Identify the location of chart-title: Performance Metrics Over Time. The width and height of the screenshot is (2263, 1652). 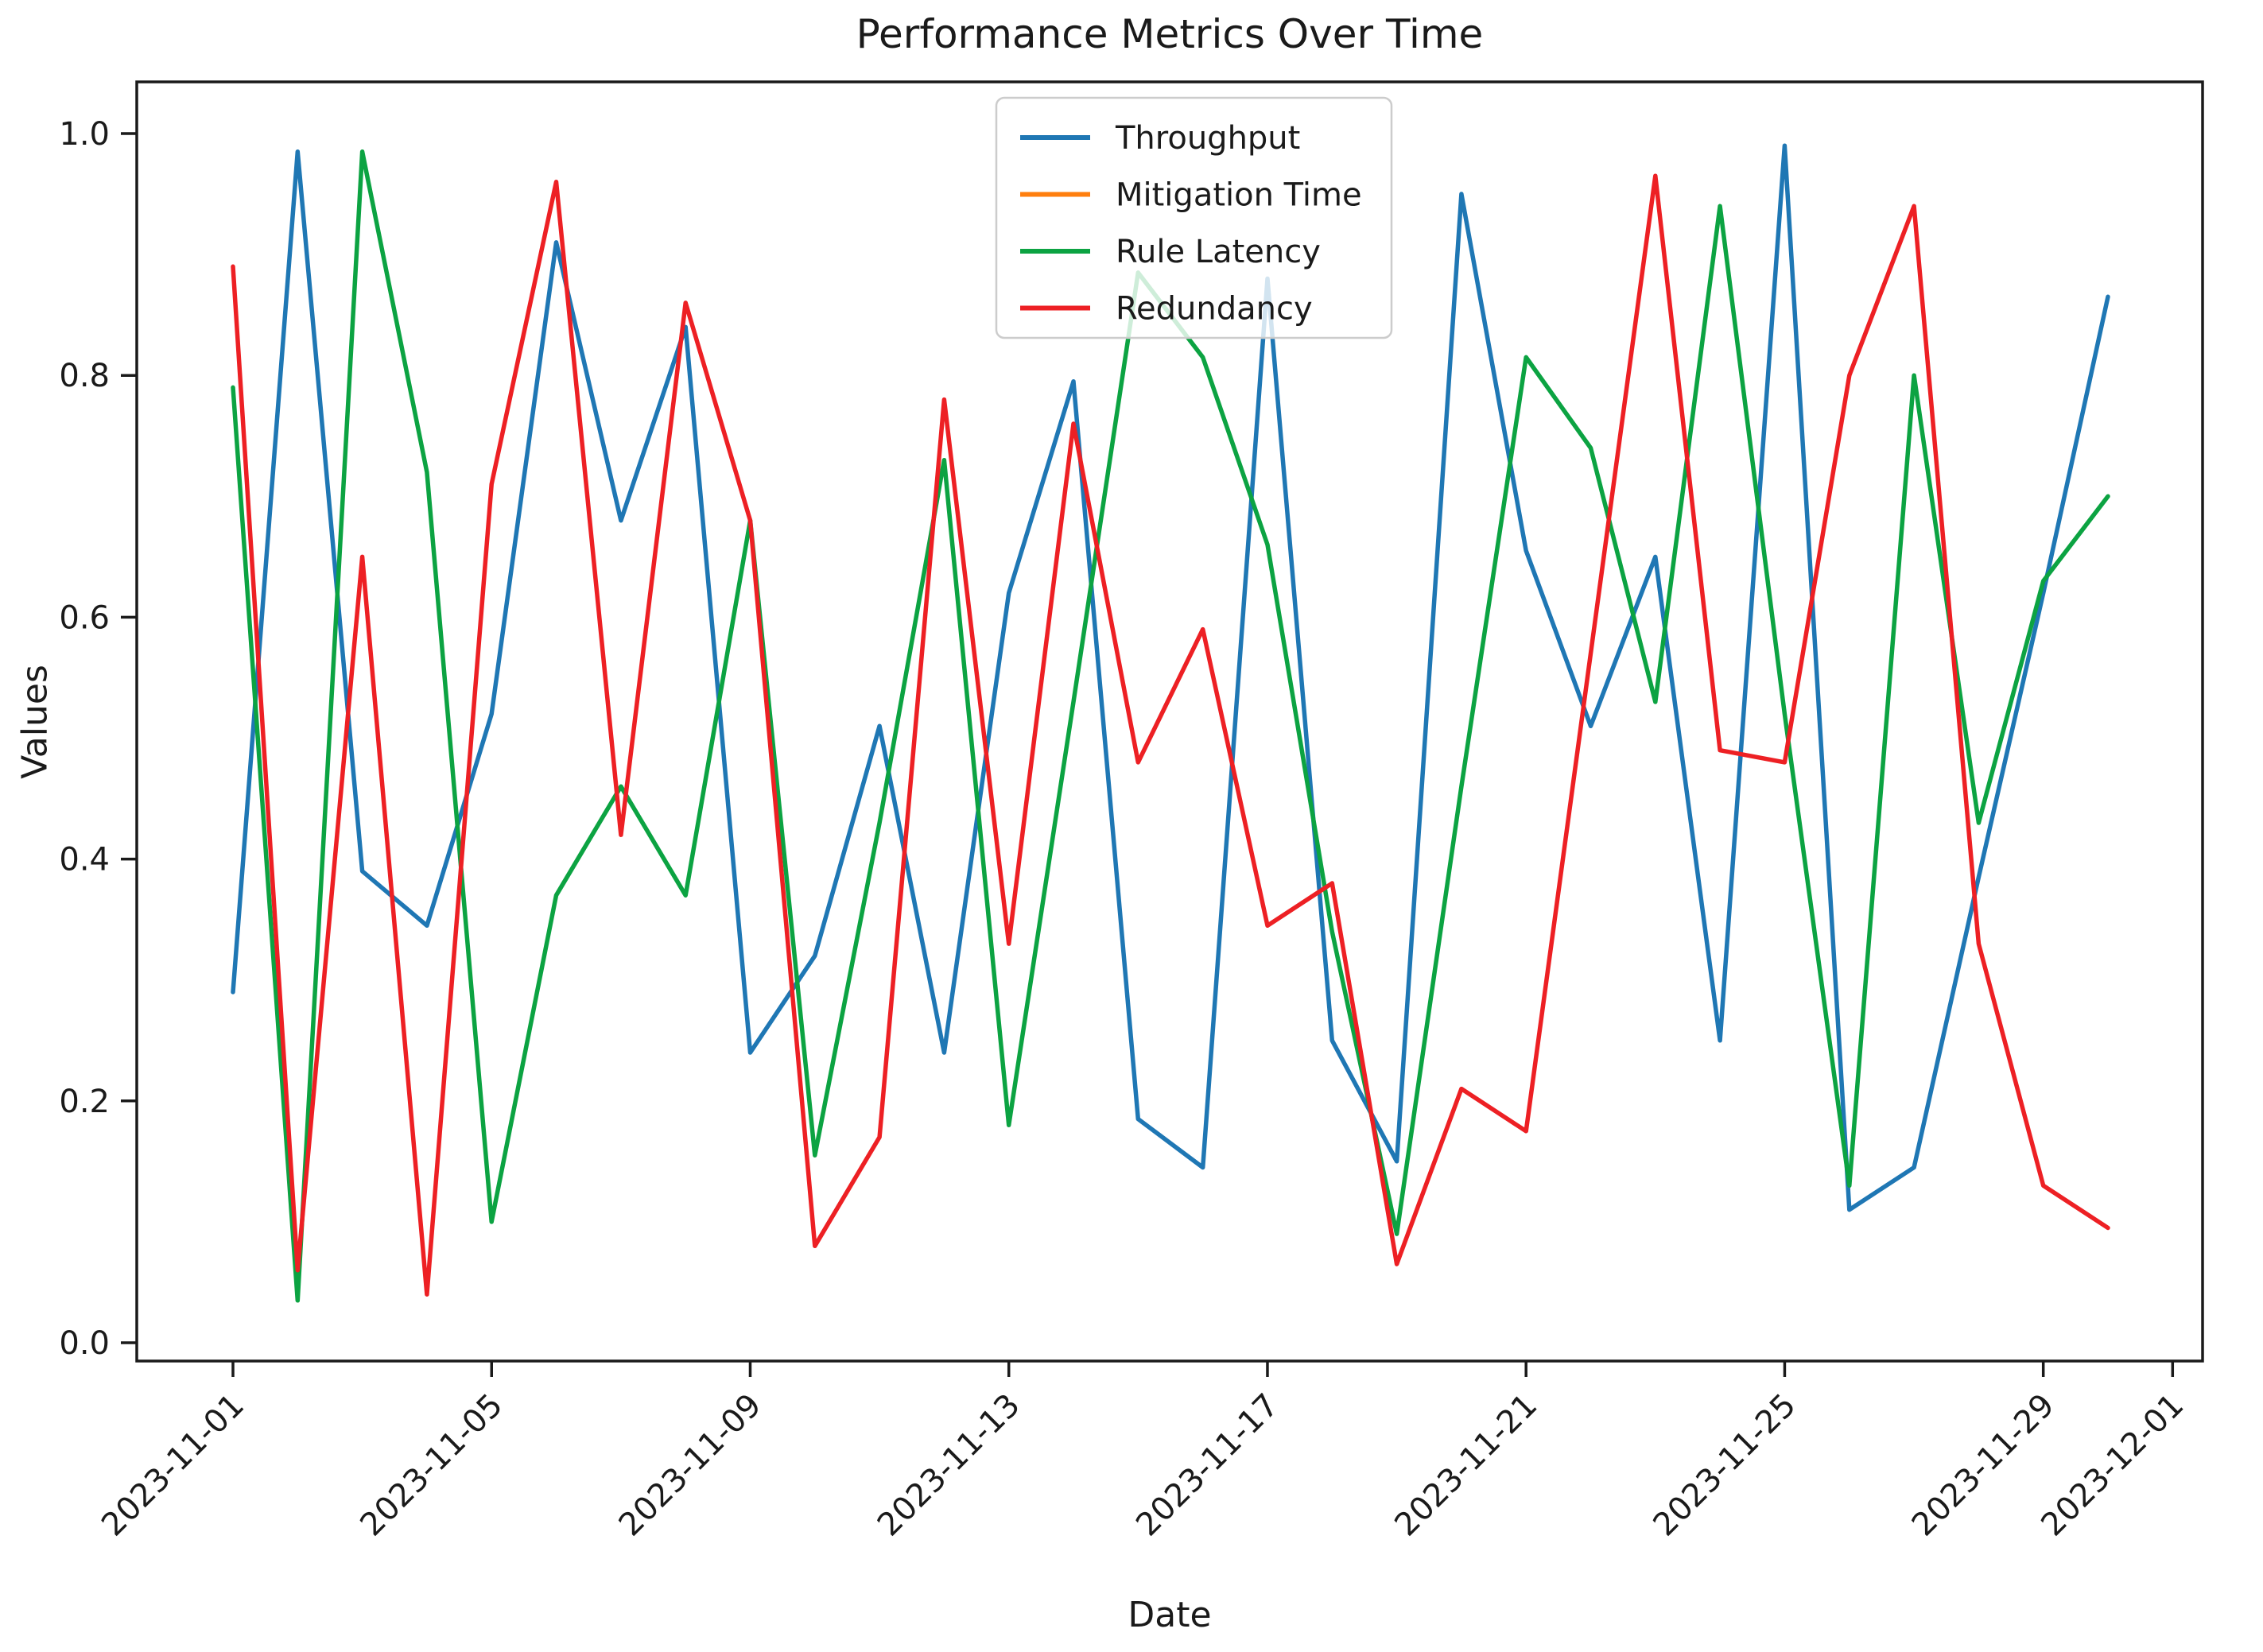
(1170, 34).